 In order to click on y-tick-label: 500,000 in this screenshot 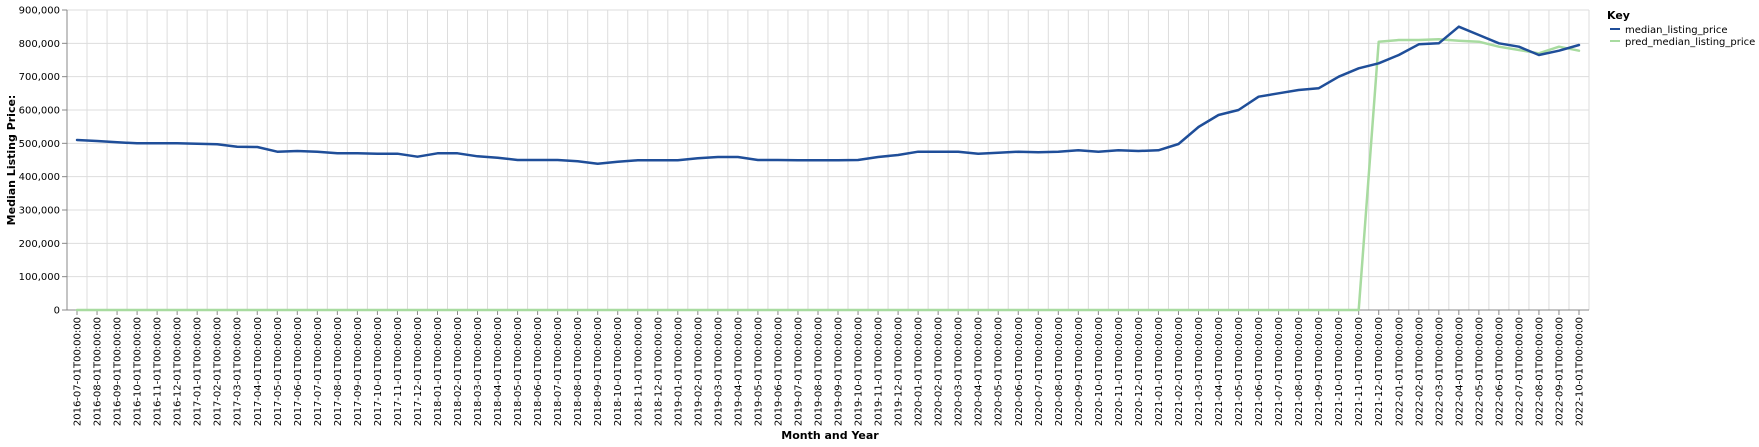, I will do `click(39, 144)`.